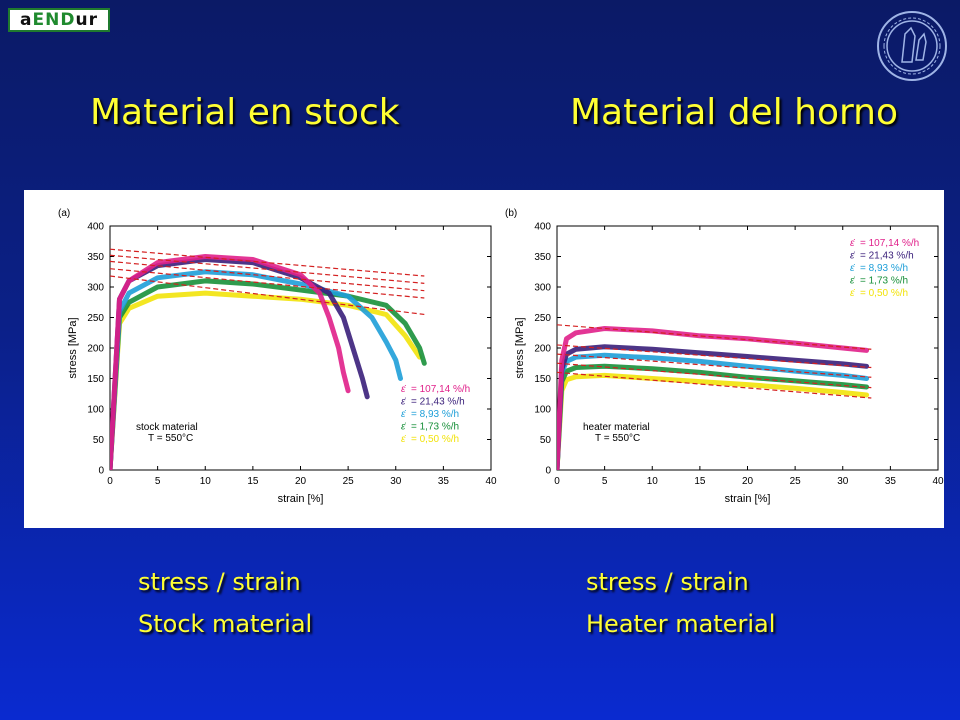 Image resolution: width=960 pixels, height=720 pixels. I want to click on aendur-logo: a END ur, so click(59, 20).